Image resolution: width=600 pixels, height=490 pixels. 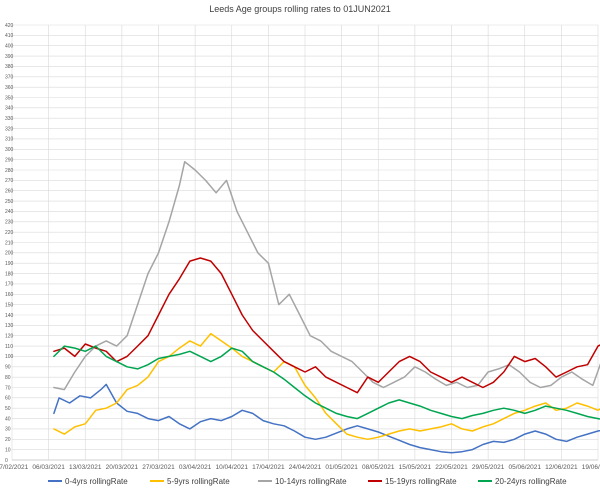 What do you see at coordinates (9, 47) in the screenshot?
I see `y-tick-label: 400` at bounding box center [9, 47].